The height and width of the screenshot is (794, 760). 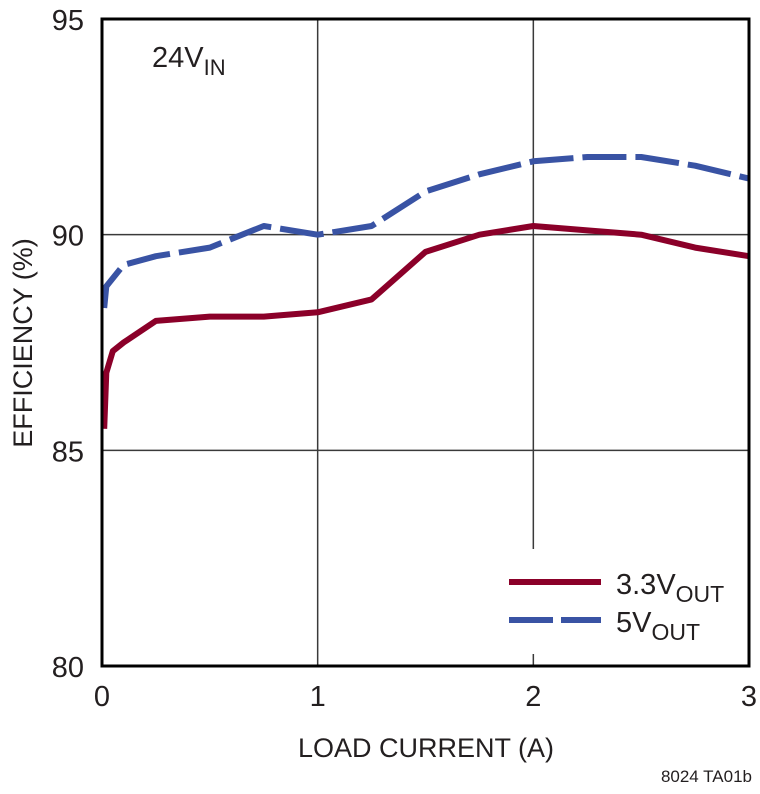 I want to click on x-axis-ticks: 0 1 2 3, so click(x=425, y=697).